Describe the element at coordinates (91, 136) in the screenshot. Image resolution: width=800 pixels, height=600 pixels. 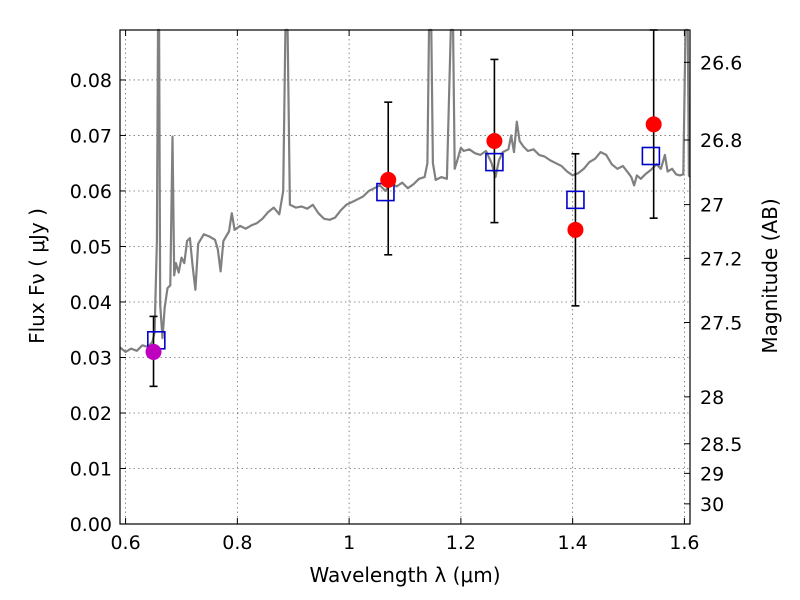
I see `y-tick-label: 0.07` at that location.